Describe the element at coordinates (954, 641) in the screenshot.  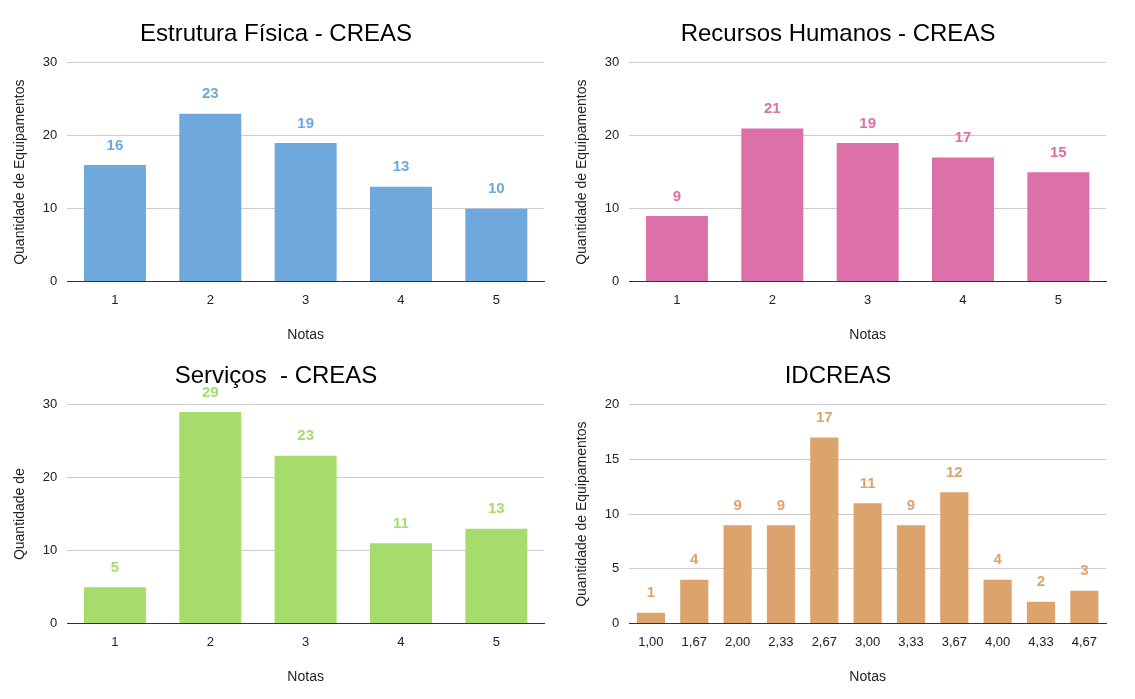
I see `x-tick-label: 3,67` at that location.